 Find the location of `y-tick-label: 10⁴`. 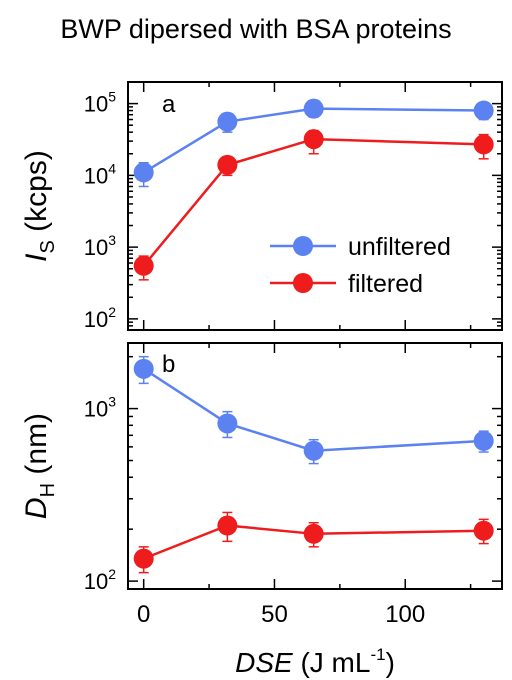

y-tick-label: 10⁴ is located at coordinates (100, 174).